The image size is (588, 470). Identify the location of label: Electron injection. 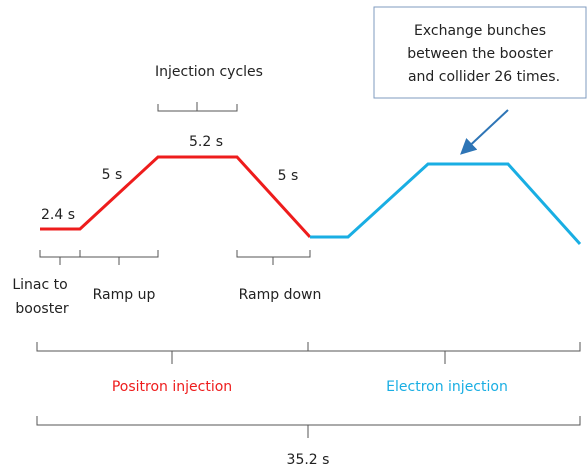
(447, 387).